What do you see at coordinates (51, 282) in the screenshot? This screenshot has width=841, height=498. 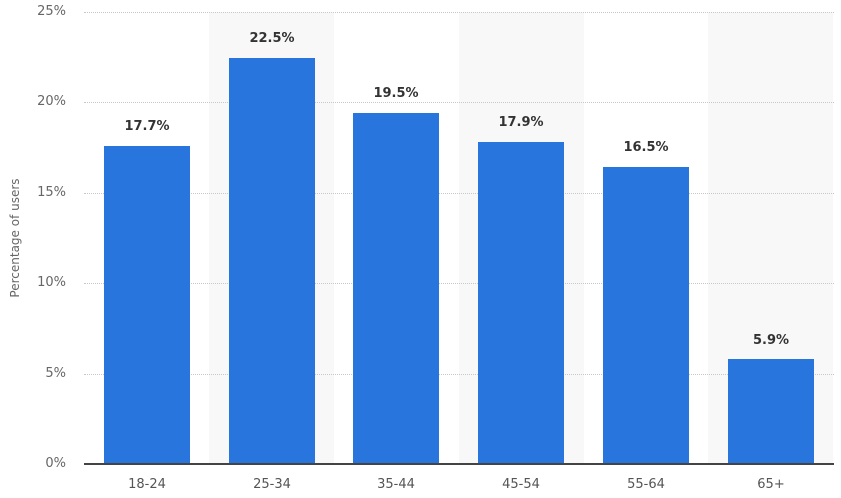 I see `ytick-label: 10%` at bounding box center [51, 282].